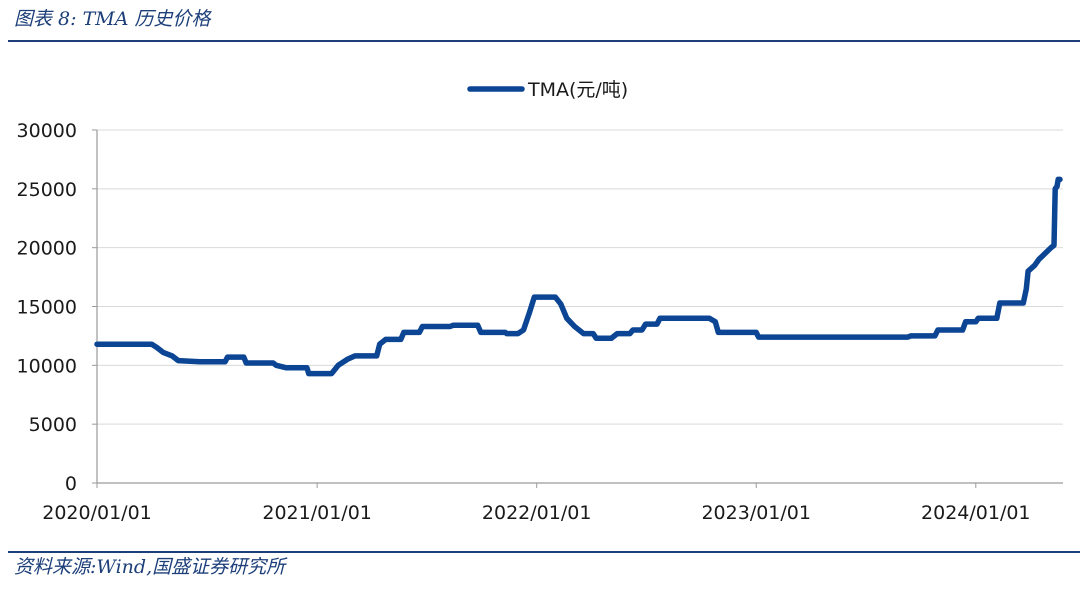 The height and width of the screenshot is (590, 1080). Describe the element at coordinates (47, 249) in the screenshot. I see `y-tick-label: 20000` at that location.